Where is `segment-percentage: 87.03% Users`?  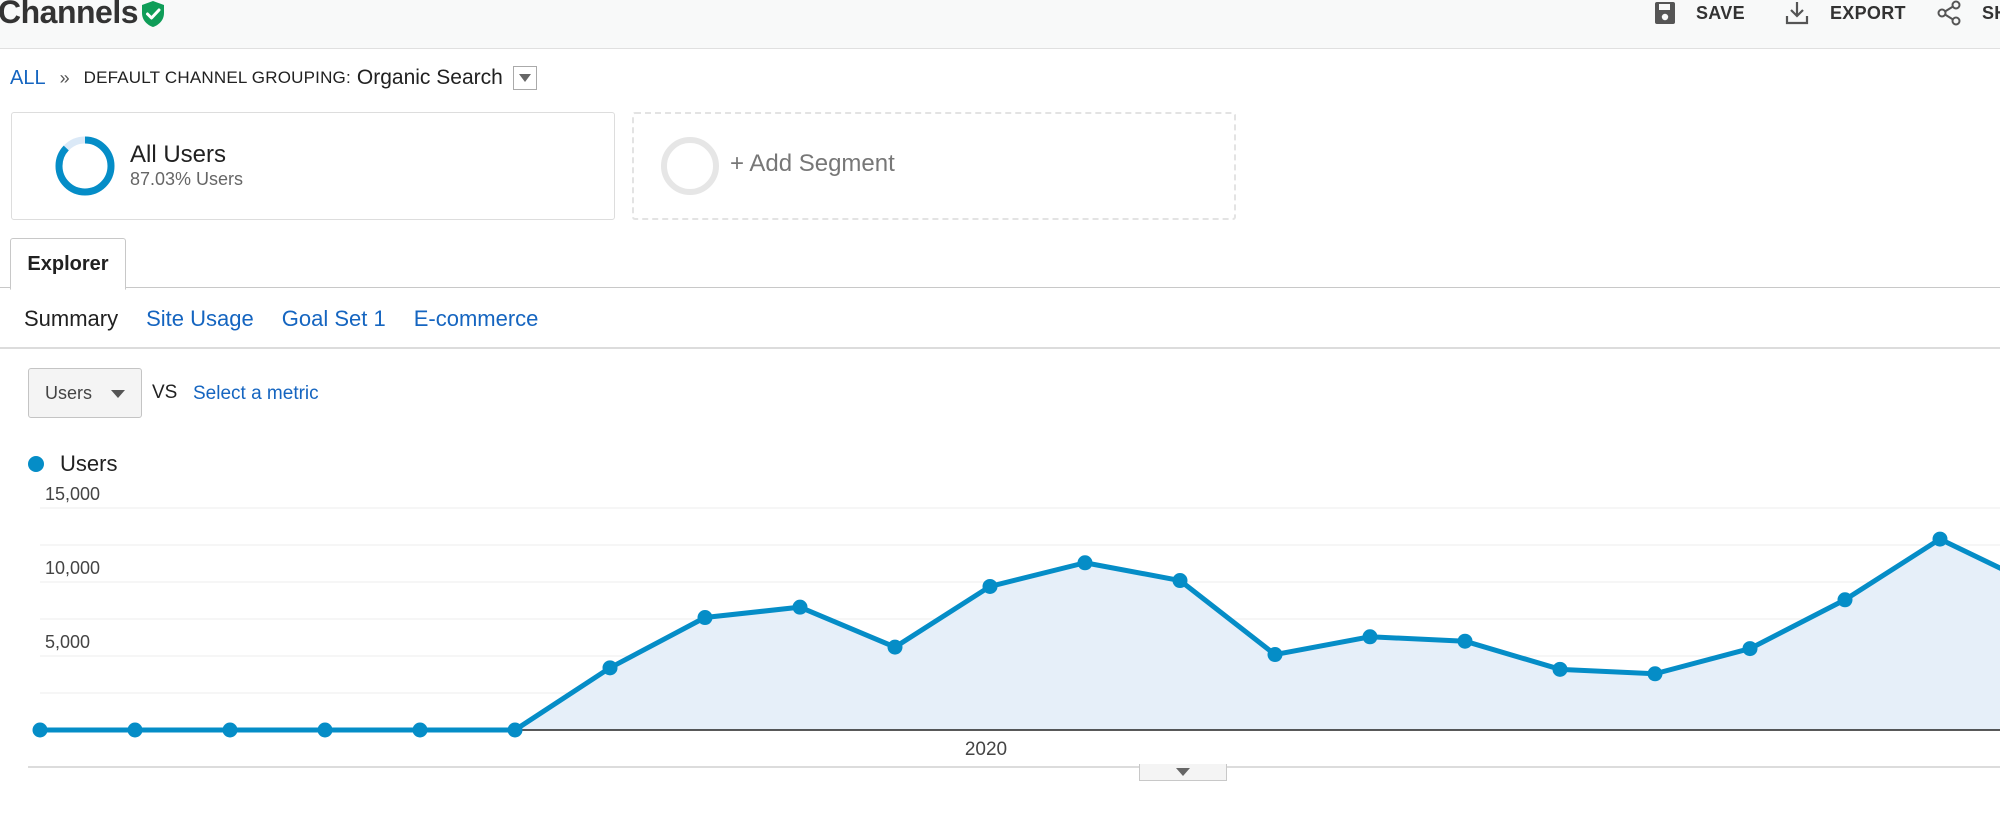
segment-percentage: 87.03% Users is located at coordinates (187, 179).